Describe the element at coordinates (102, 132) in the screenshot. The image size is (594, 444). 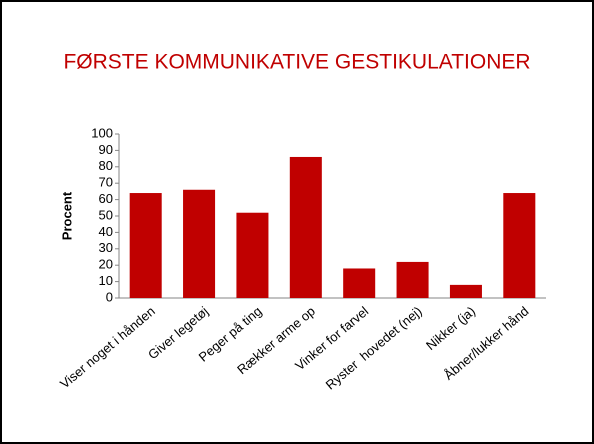
I see `y-tick-label: 100` at that location.